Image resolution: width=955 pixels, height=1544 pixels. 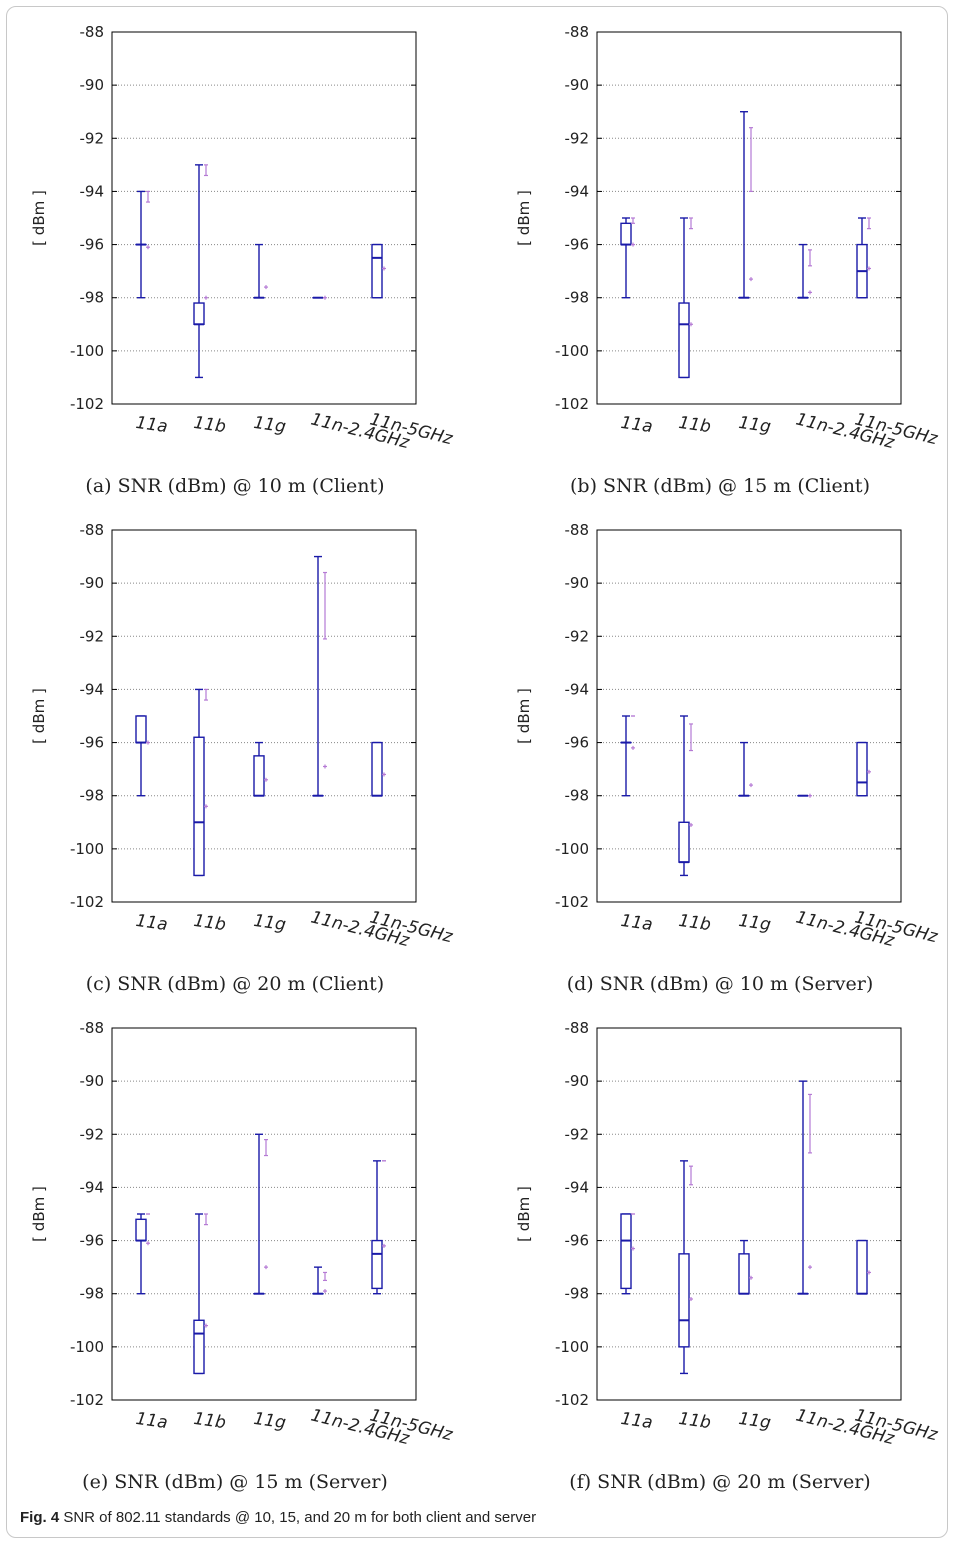 What do you see at coordinates (720, 984) in the screenshot?
I see `chart-caption: (d) SNR (dBm) @ 10 m (Server)` at bounding box center [720, 984].